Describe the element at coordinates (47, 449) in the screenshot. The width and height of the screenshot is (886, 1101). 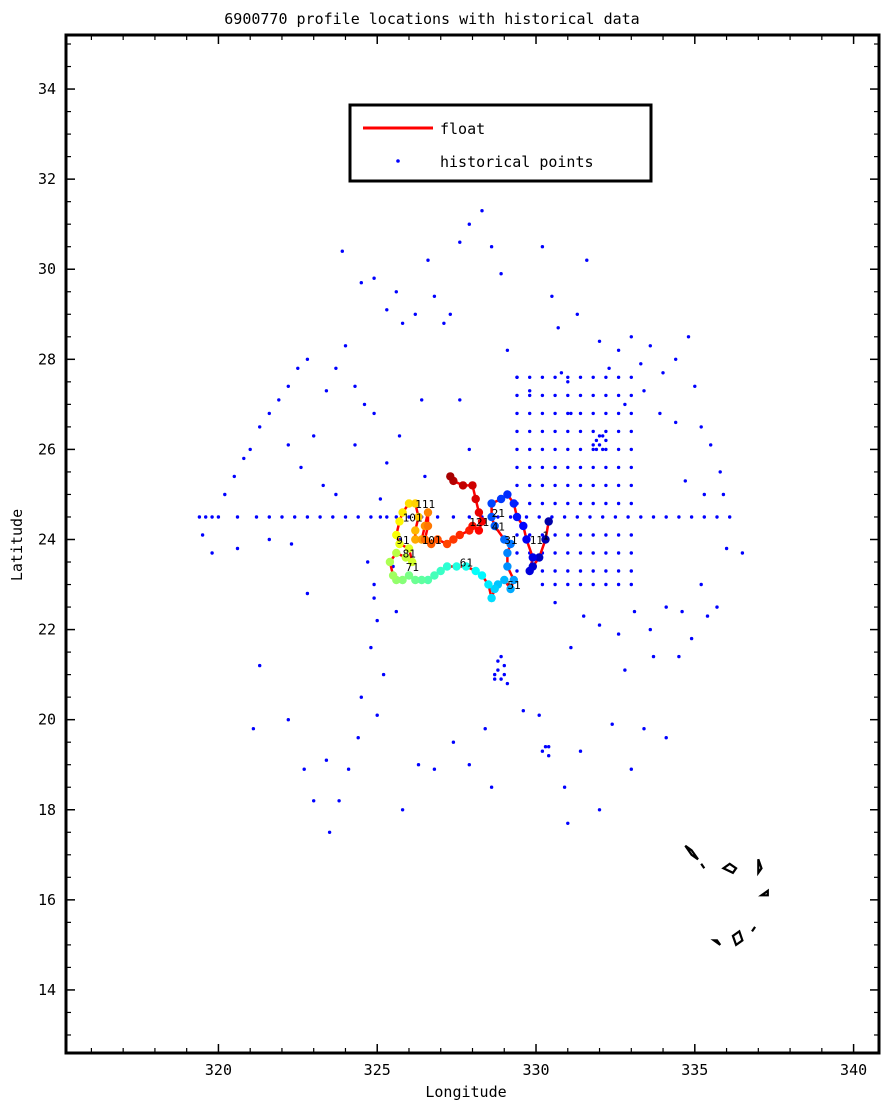
I see `y-tick-label: 26` at that location.